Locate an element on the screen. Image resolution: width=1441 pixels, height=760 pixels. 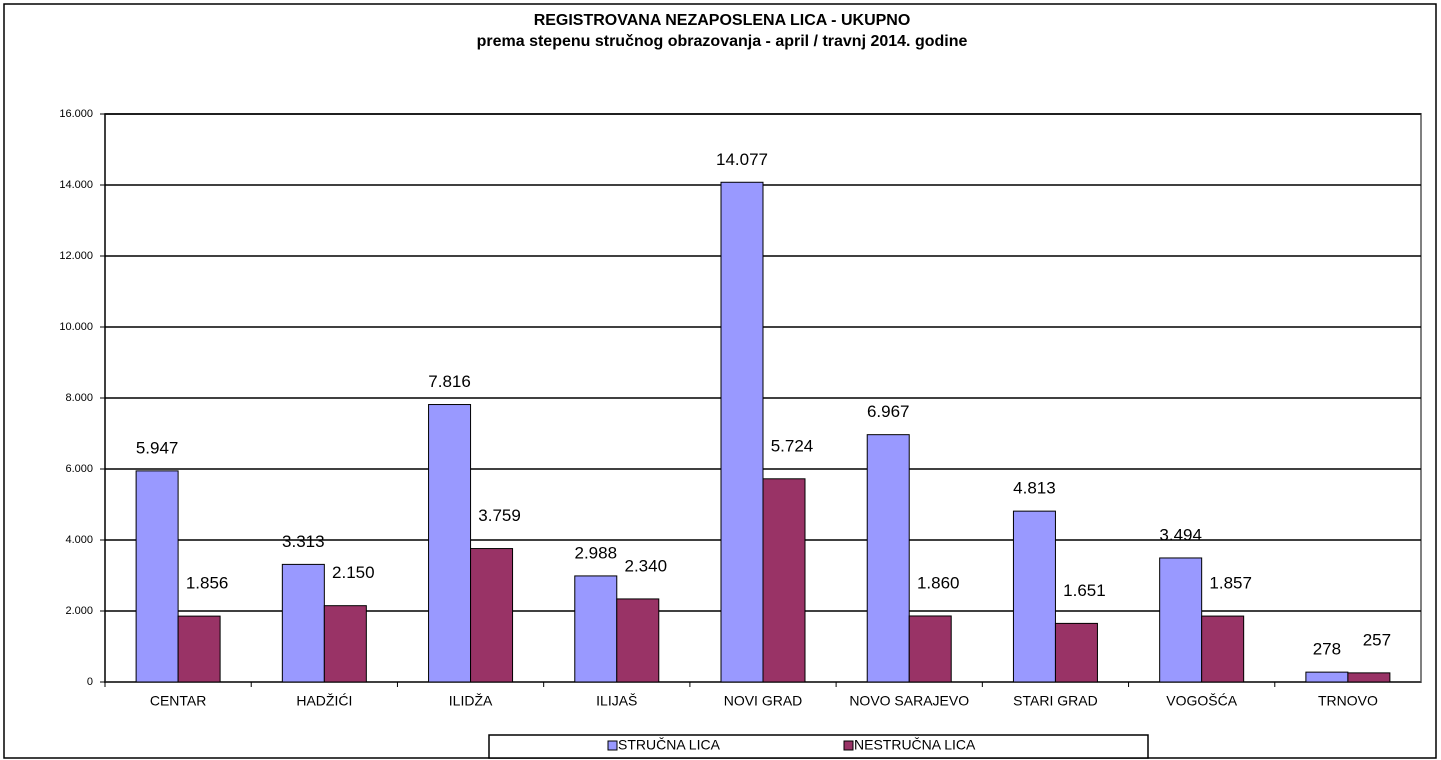
value-label: 1.651 is located at coordinates (1084, 590).